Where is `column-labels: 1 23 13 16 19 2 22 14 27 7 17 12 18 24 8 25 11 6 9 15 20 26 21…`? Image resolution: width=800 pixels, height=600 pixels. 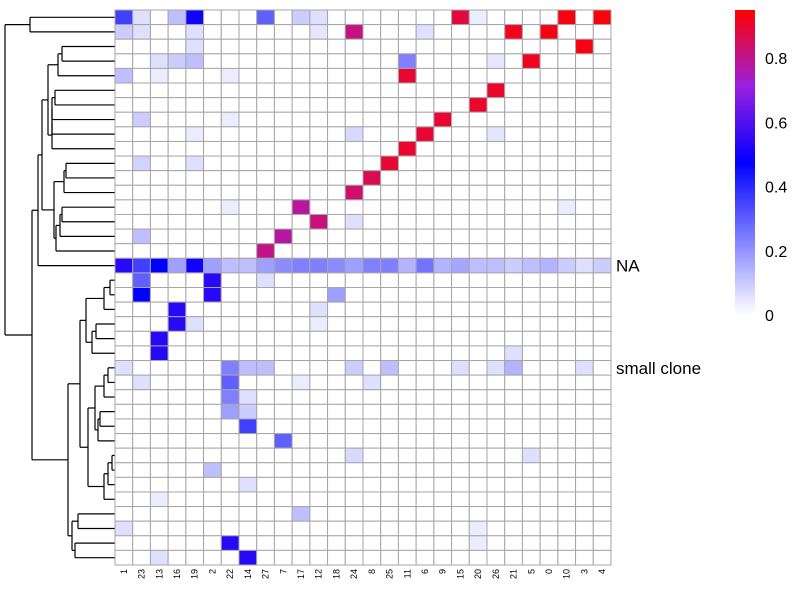
column-labels: 1 23 13 16 19 2 22 14 27 7 17 12 18 24 8 25 11 6 9 15 20 26 21… is located at coordinates (363, 574).